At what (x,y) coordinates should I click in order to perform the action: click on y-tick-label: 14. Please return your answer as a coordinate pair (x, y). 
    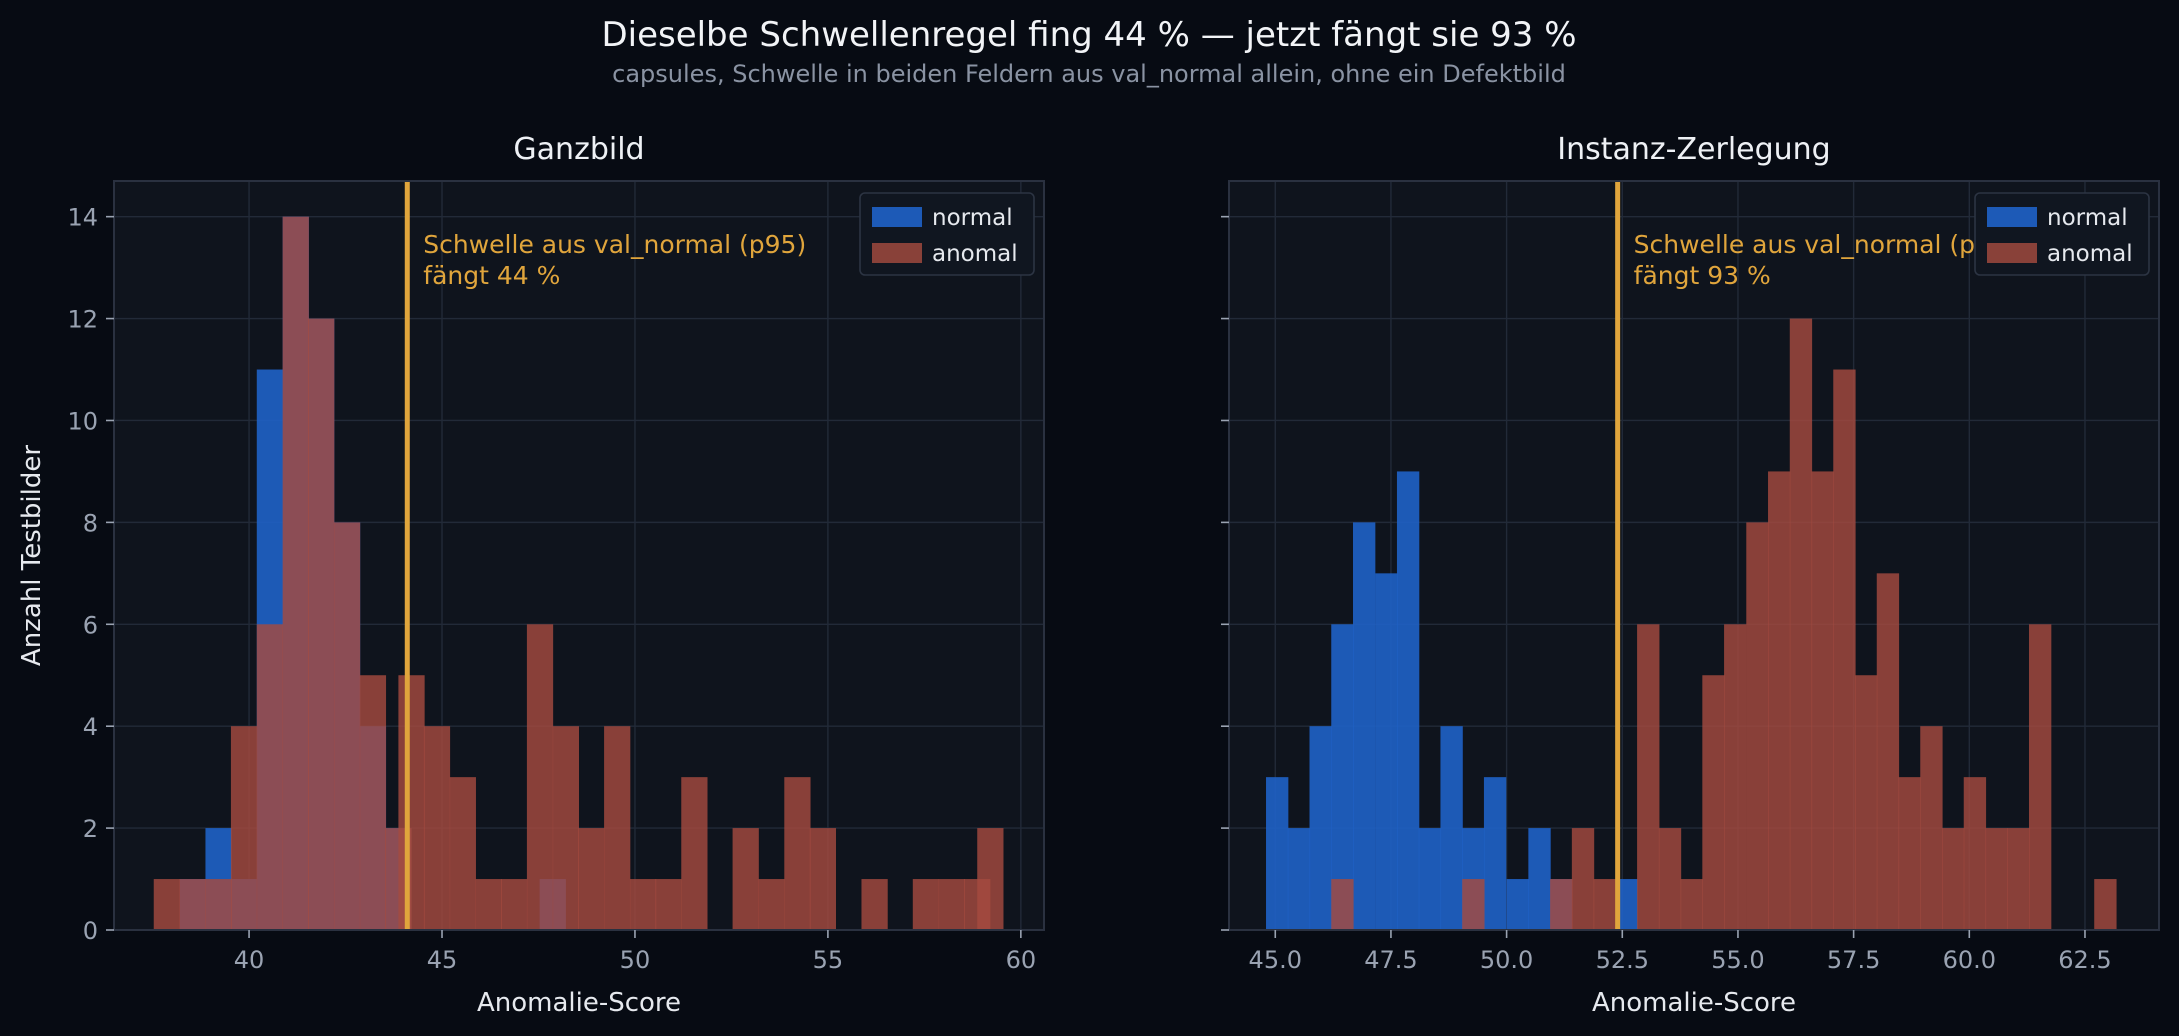
    Looking at the image, I should click on (82, 218).